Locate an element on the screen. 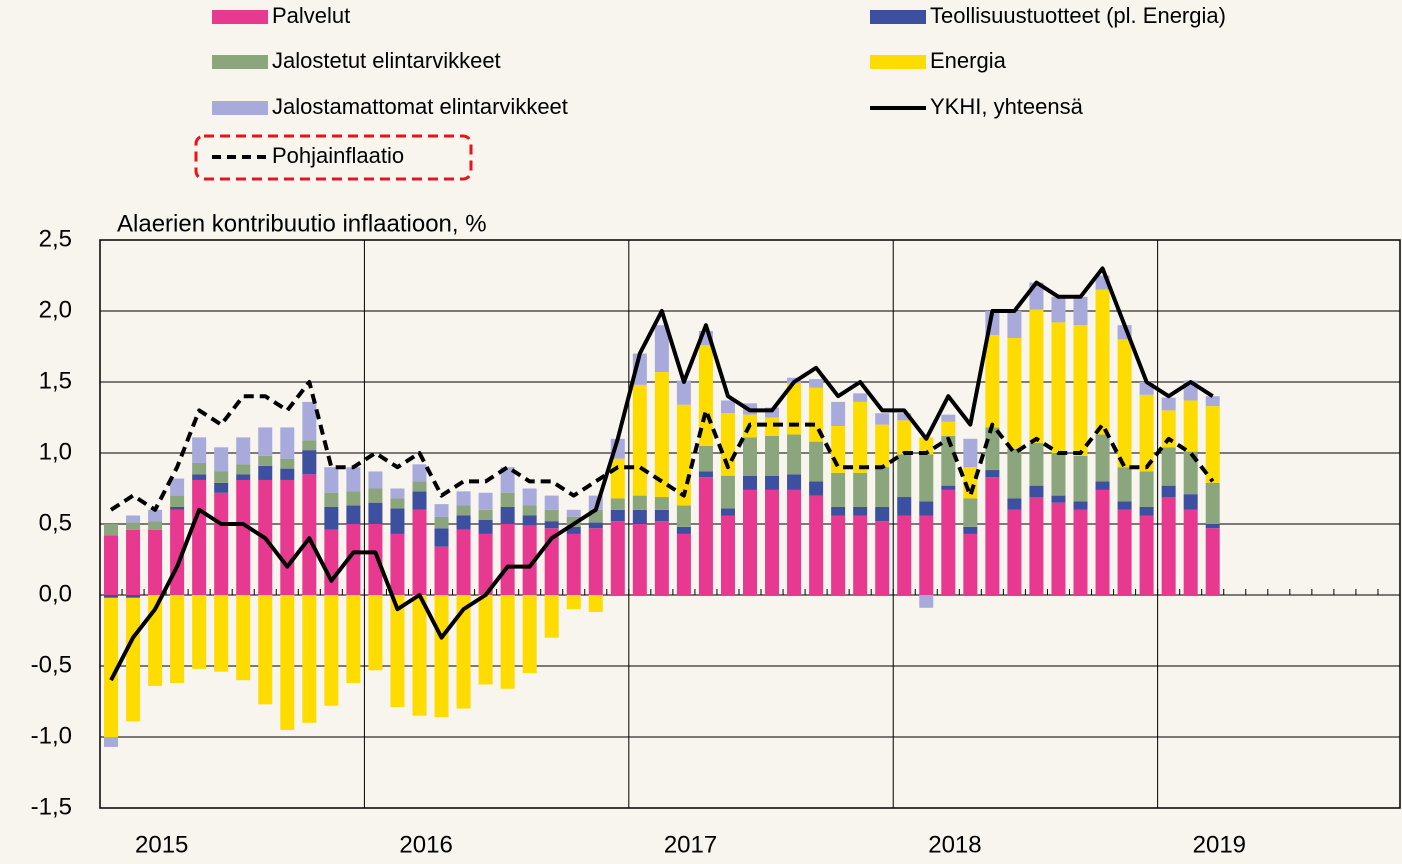 Image resolution: width=1402 pixels, height=864 pixels. y-tick-label: -1,5 is located at coordinates (51, 806).